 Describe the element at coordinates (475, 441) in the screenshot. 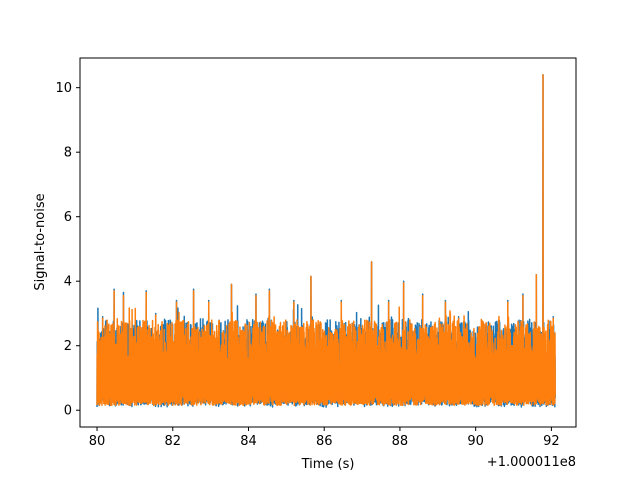

I see `x-tick-label: 90` at that location.